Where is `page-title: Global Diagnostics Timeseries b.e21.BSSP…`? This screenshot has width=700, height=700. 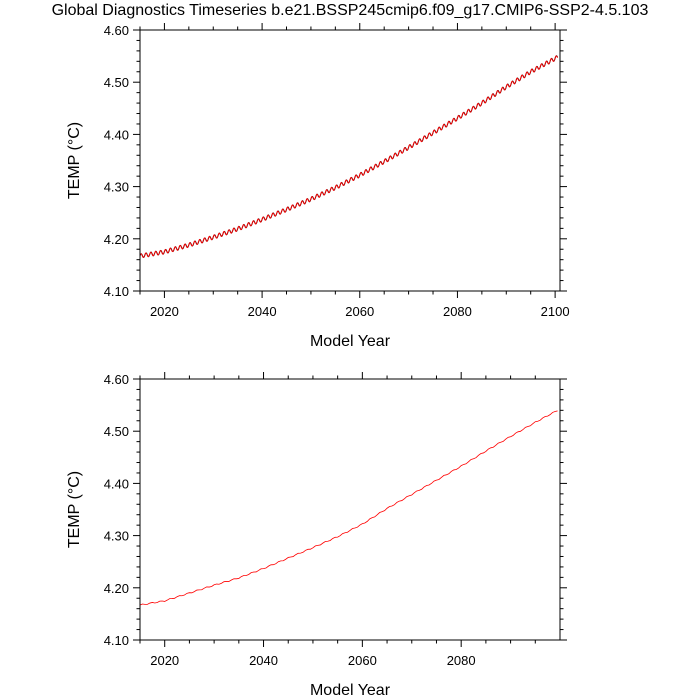
page-title: Global Diagnostics Timeseries b.e21.BSSP… is located at coordinates (350, 10).